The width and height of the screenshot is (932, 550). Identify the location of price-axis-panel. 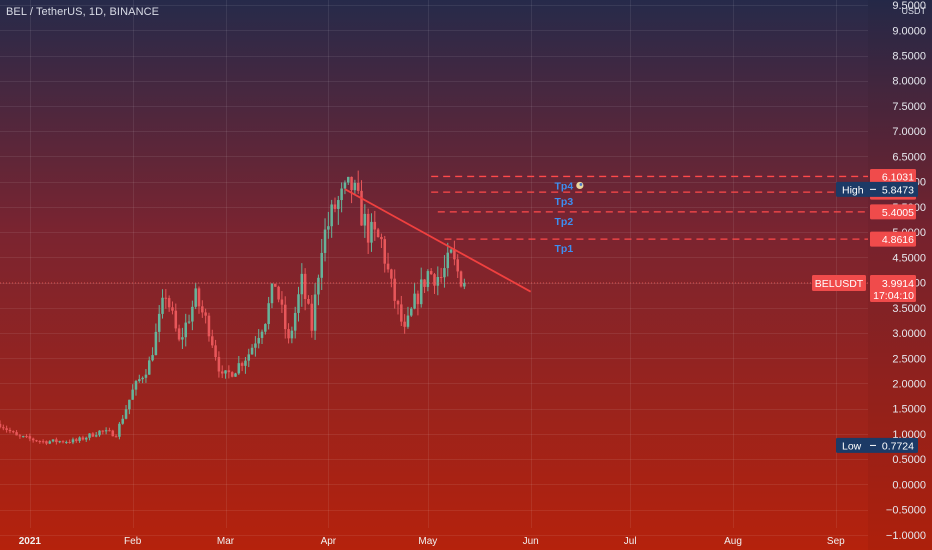
(900, 275).